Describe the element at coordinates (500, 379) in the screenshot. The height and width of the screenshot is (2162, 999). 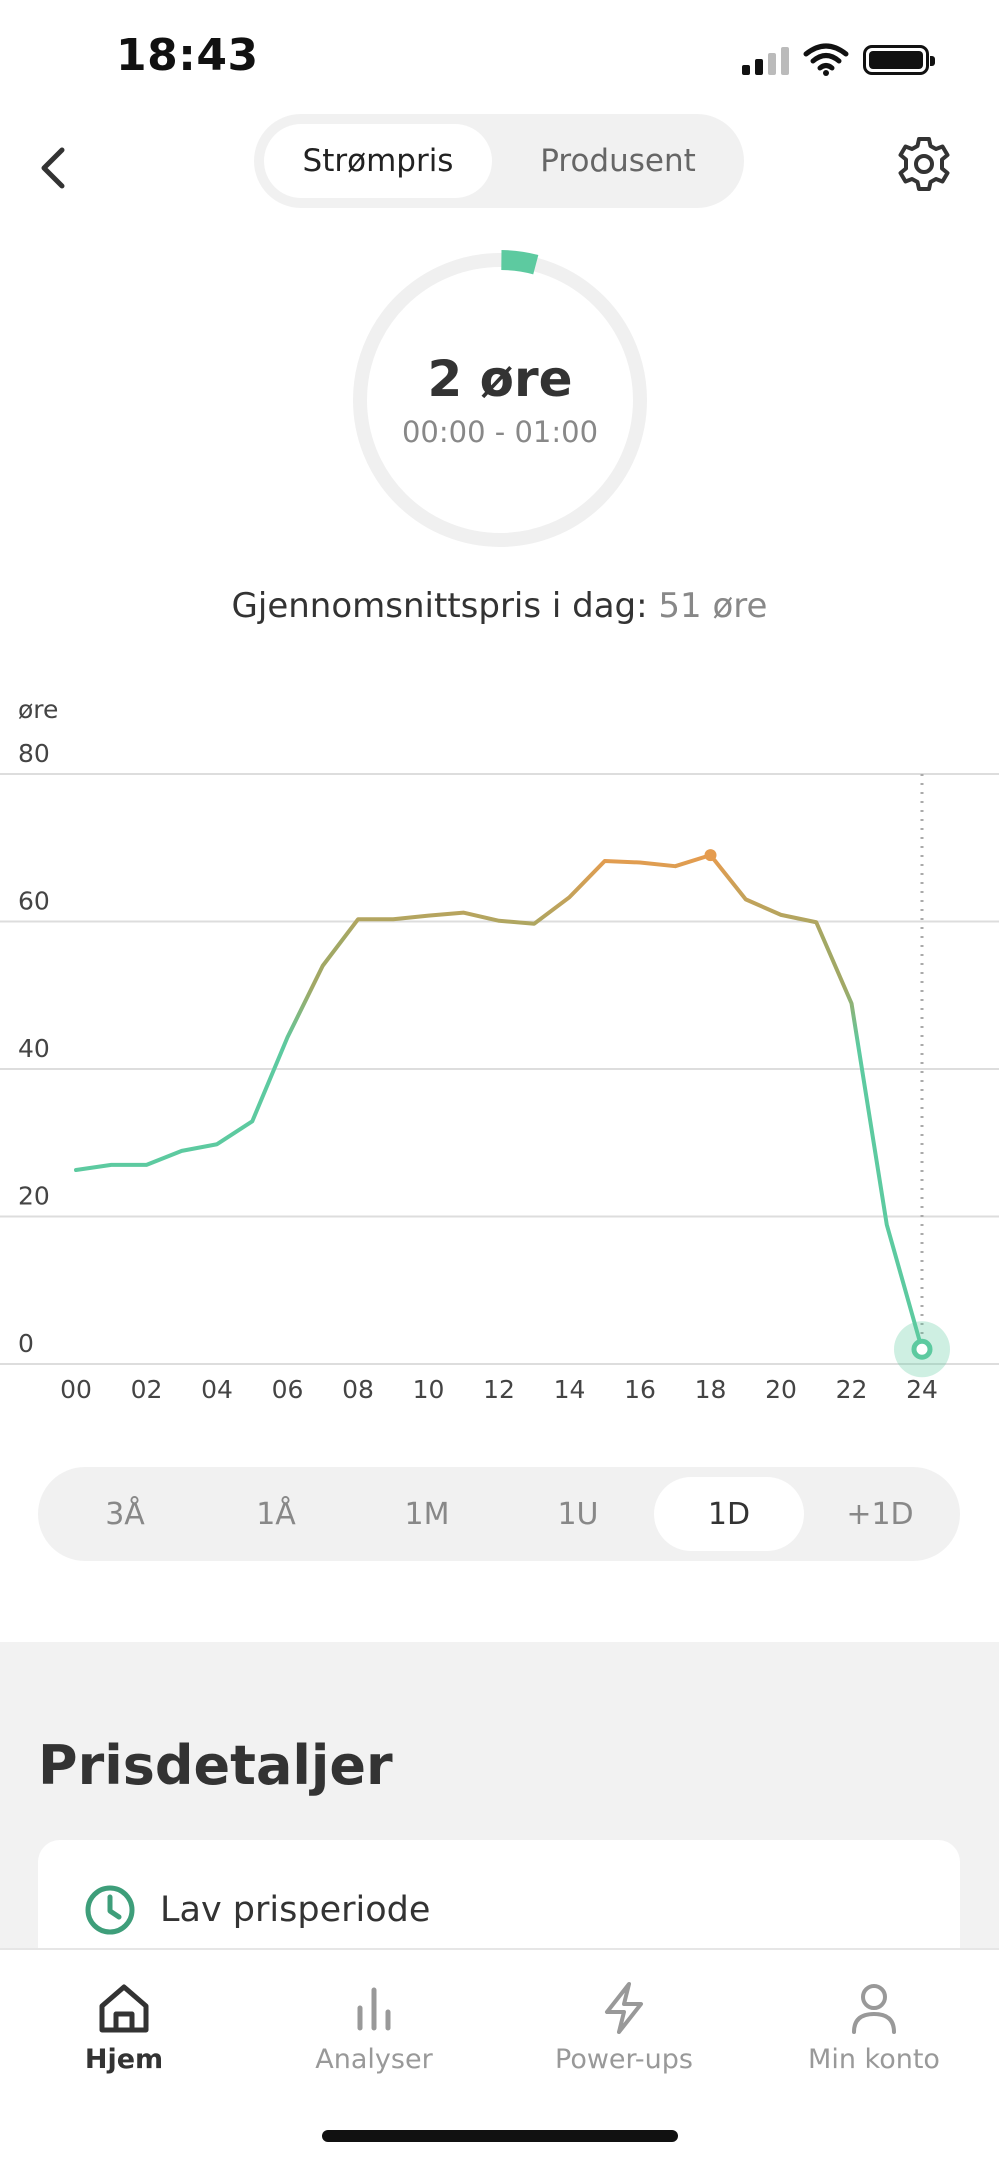
I see `current-price: 2 øre` at that location.